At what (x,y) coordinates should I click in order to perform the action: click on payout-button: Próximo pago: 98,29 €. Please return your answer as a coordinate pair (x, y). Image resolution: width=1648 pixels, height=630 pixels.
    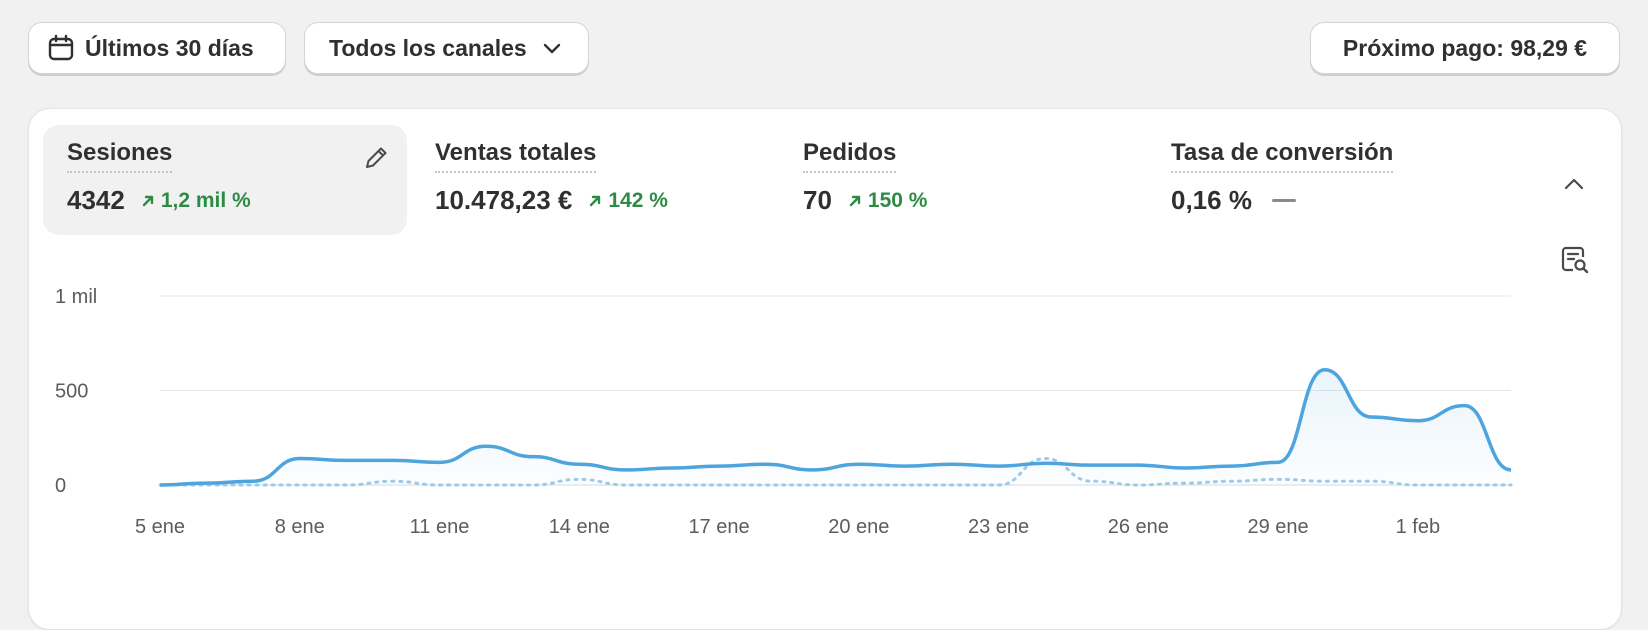
    Looking at the image, I should click on (1465, 48).